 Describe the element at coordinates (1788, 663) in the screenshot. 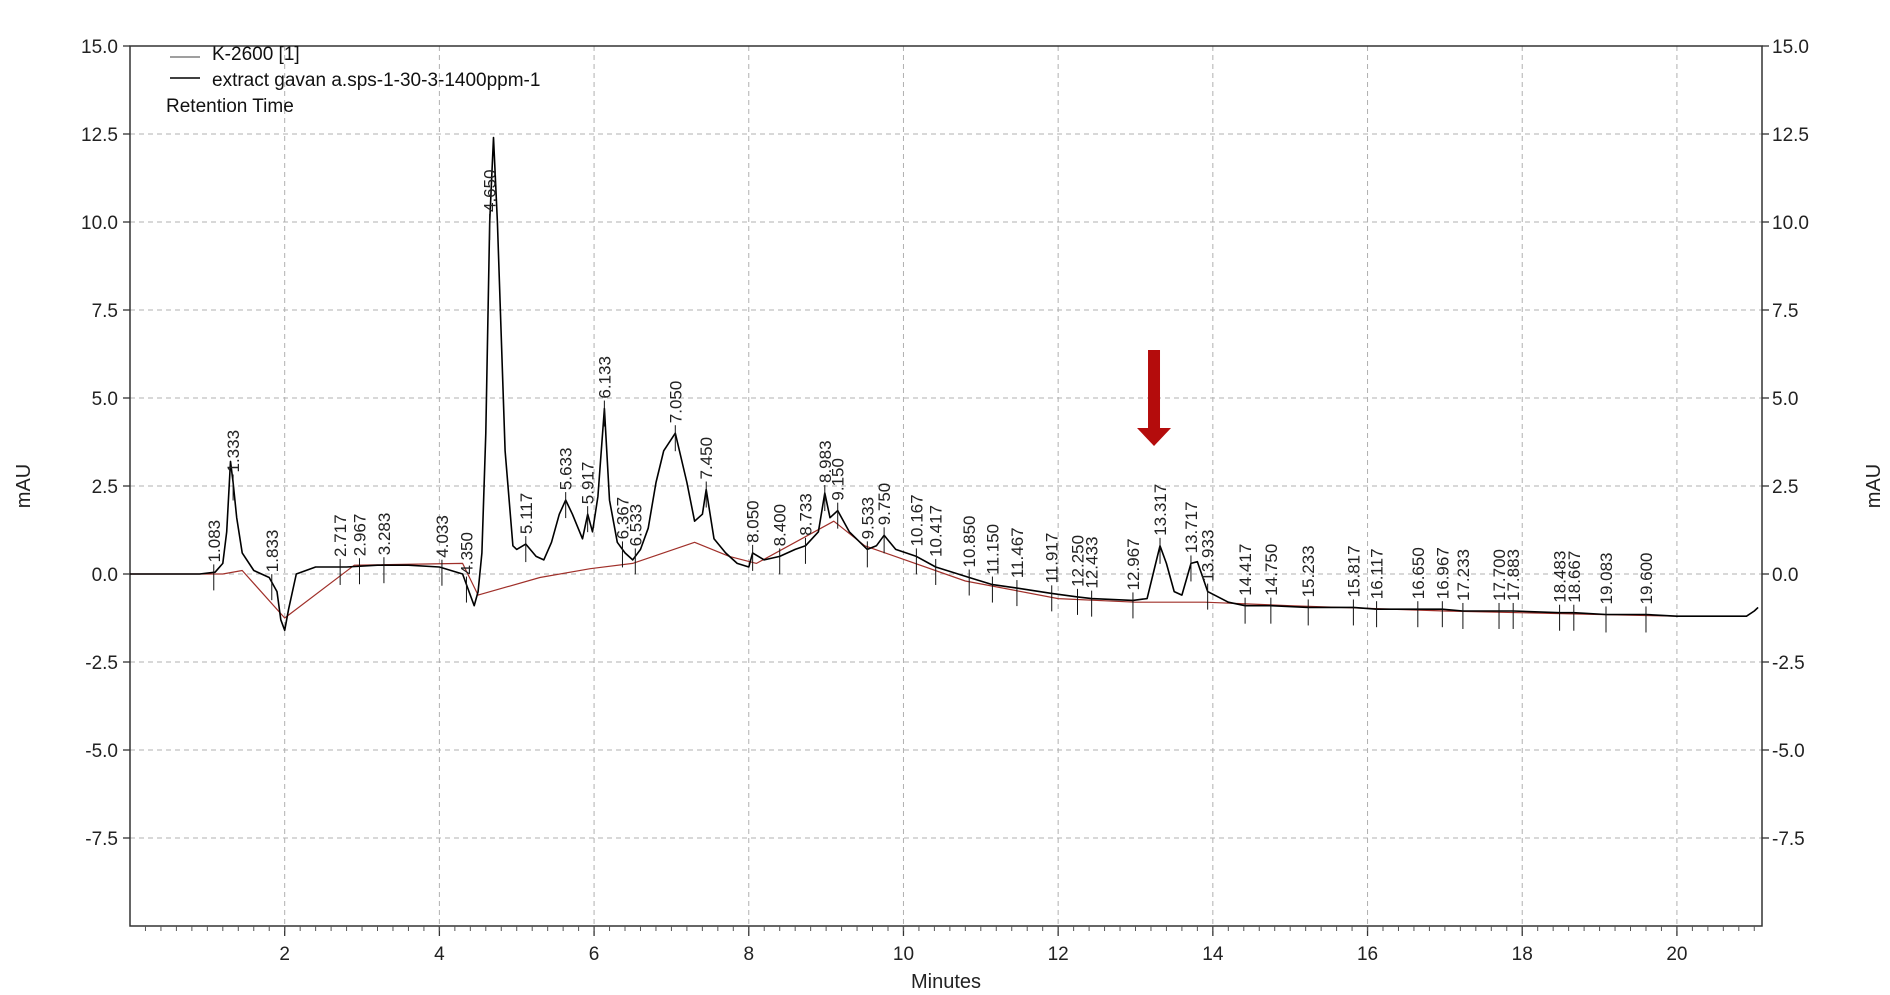

I see `y-tick-label-right: -2.5` at that location.